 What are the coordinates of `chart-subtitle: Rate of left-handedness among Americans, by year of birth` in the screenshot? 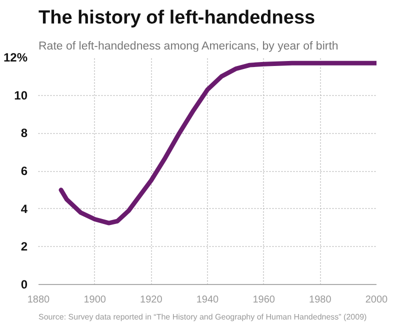 It's located at (188, 46).